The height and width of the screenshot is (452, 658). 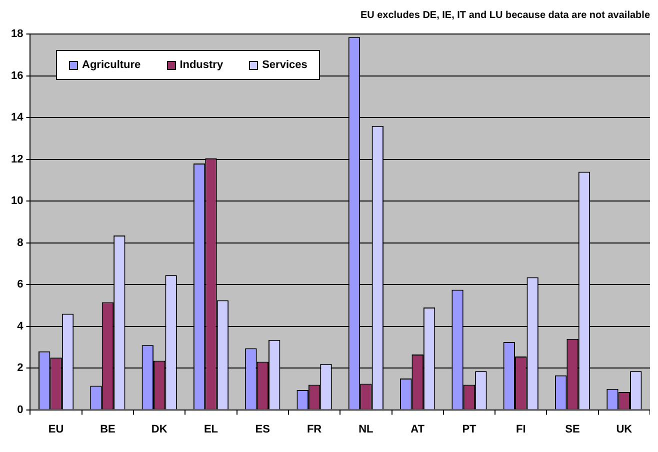 I want to click on x-tick-label: NL, so click(x=366, y=429).